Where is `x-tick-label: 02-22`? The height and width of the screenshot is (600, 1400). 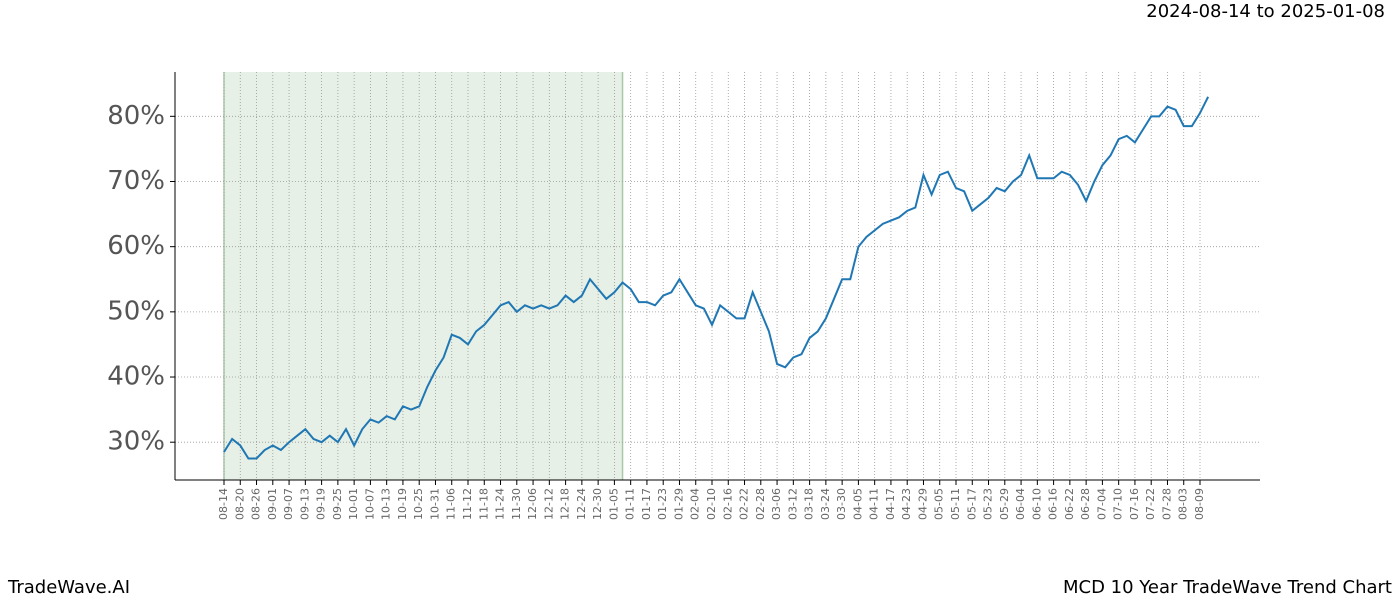
x-tick-label: 02-22 is located at coordinates (744, 504).